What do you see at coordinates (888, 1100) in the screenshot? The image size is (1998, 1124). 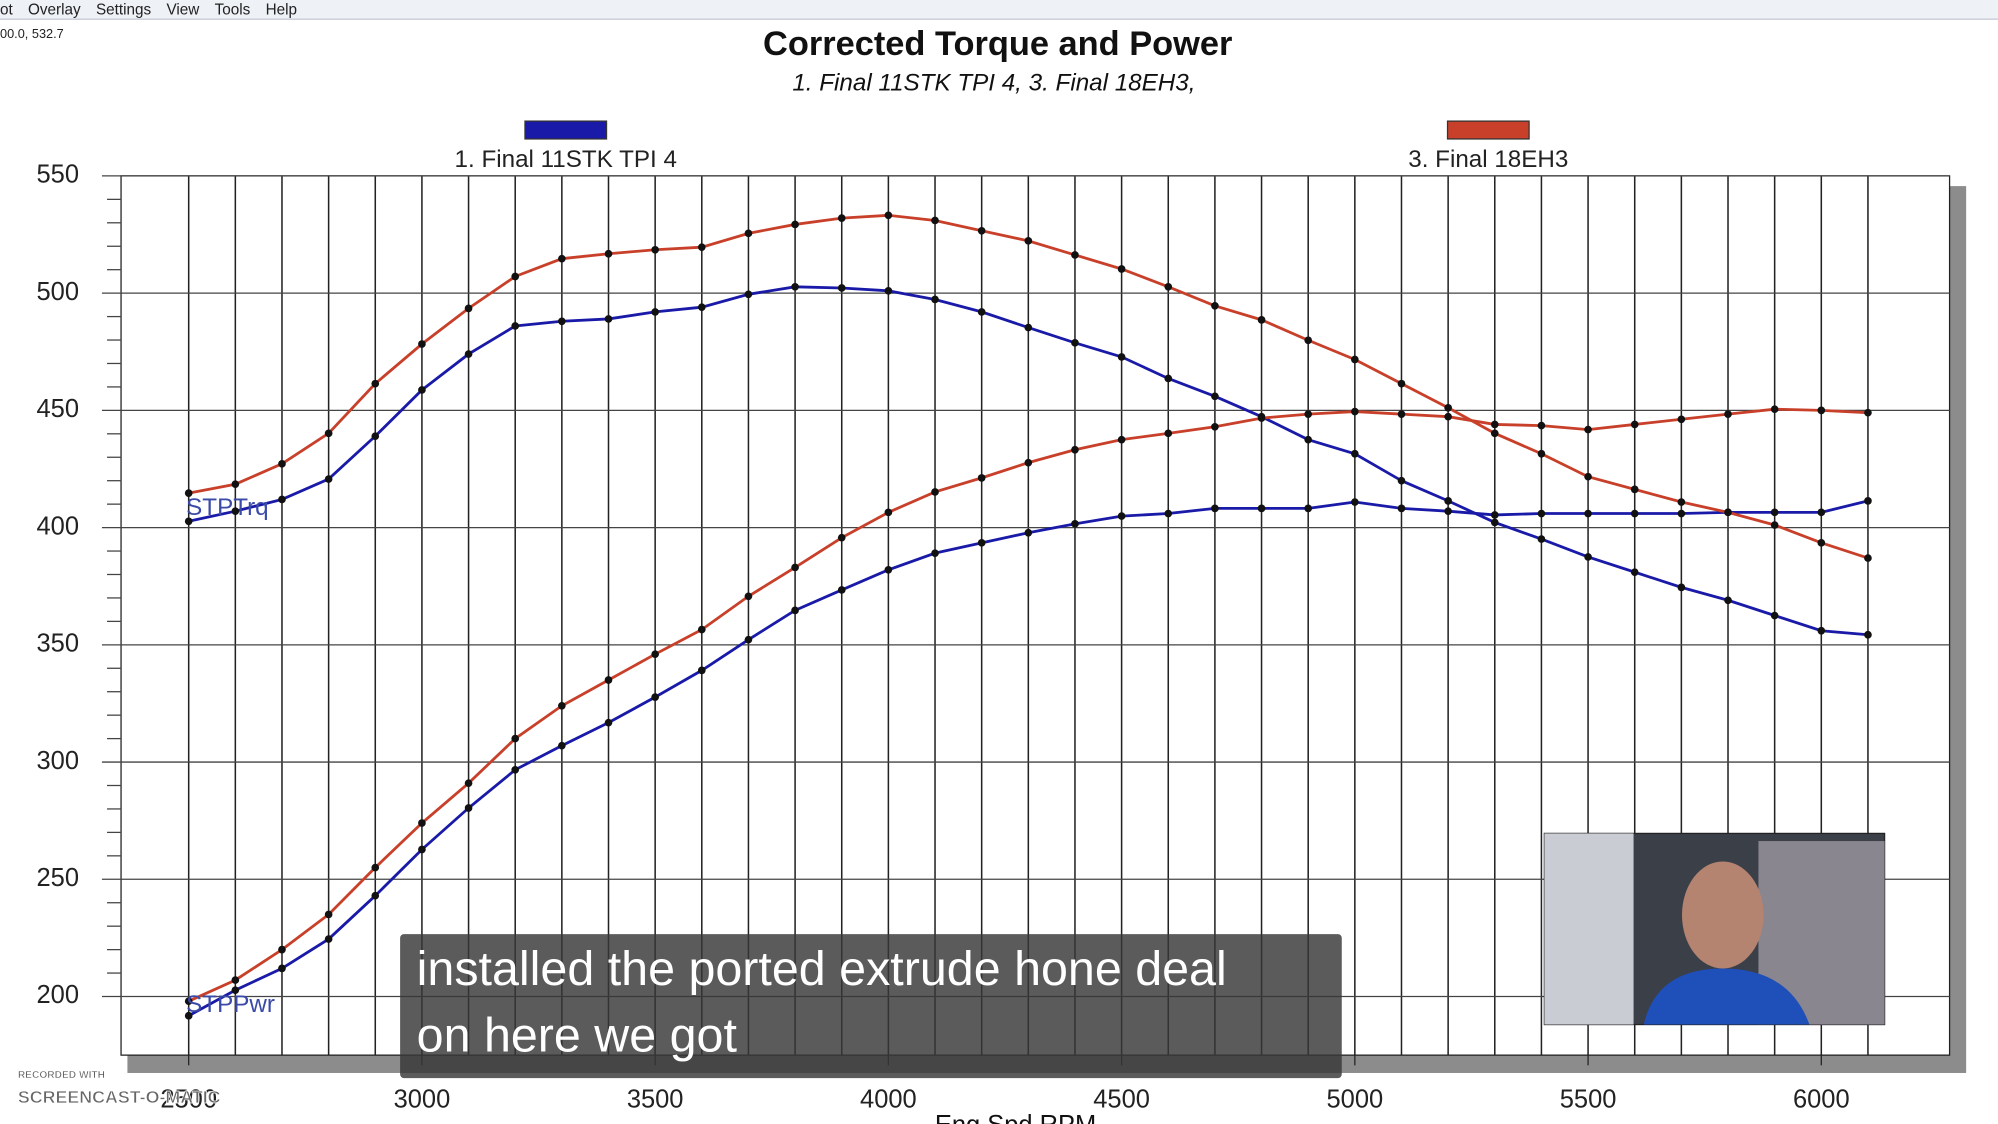 I see `x-tick-label: 4000` at bounding box center [888, 1100].